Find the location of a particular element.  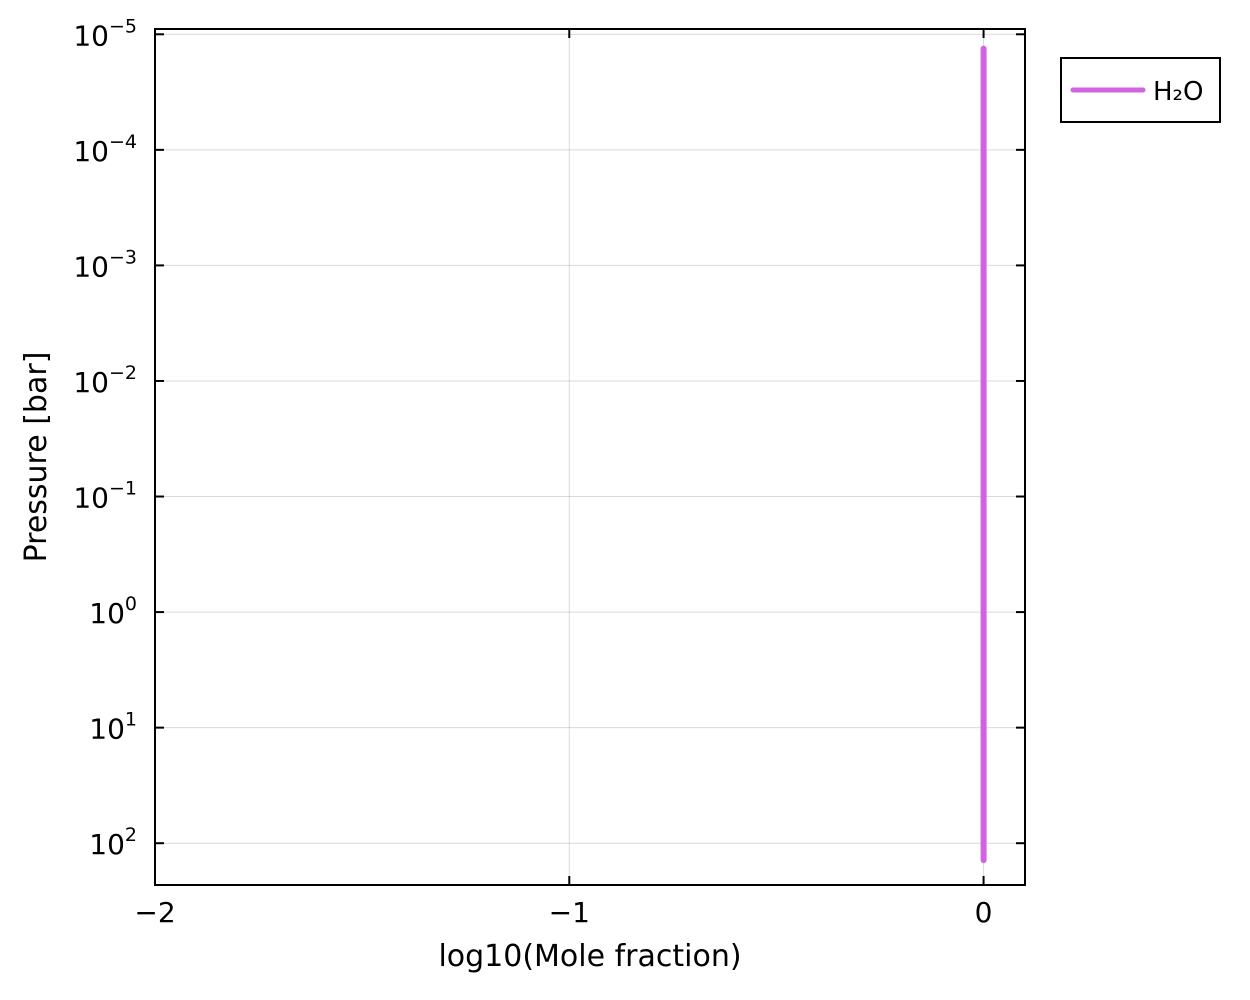

y-tick-label-exponent: −5 is located at coordinates (123, 26).